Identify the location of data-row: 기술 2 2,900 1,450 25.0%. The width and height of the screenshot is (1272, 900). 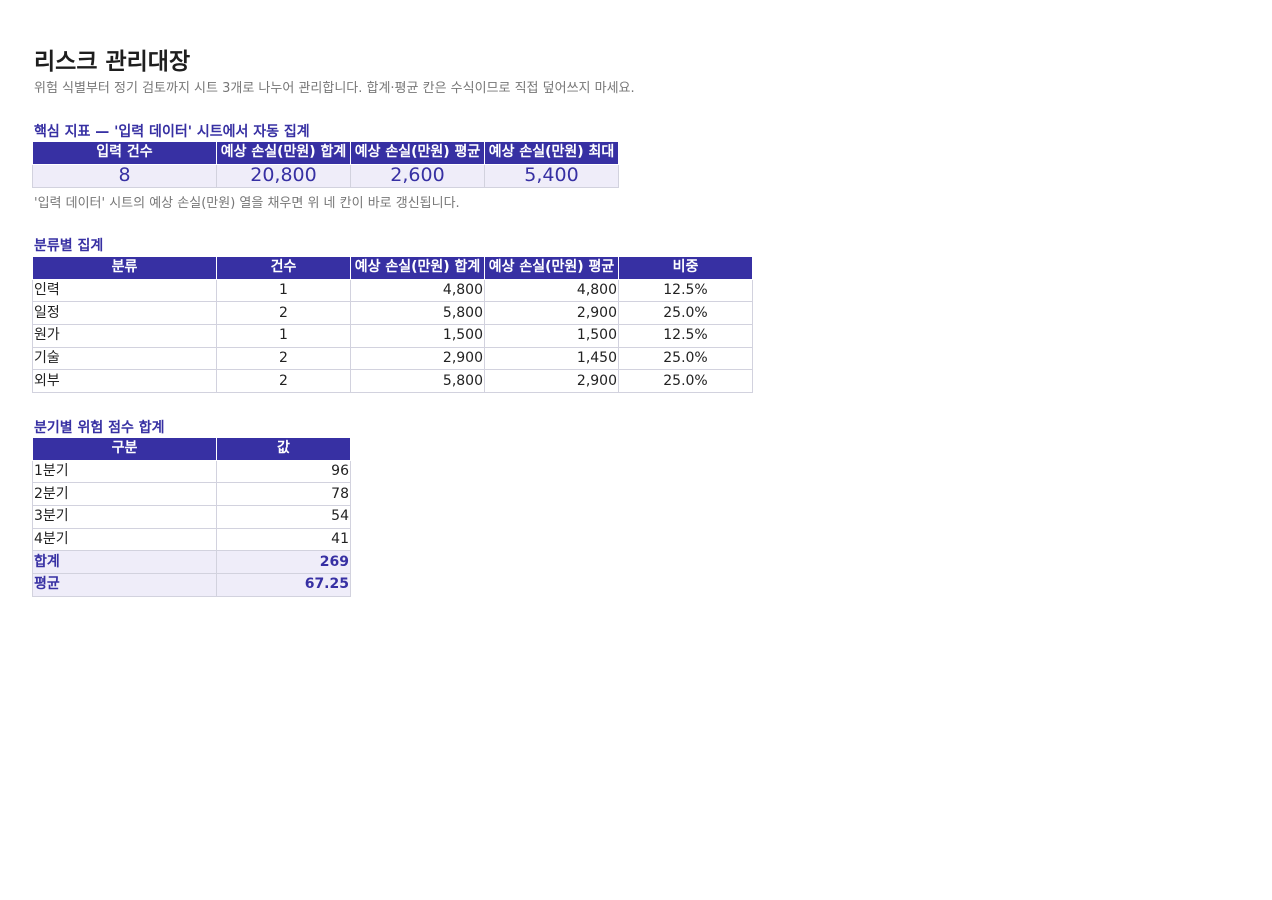
(392, 358).